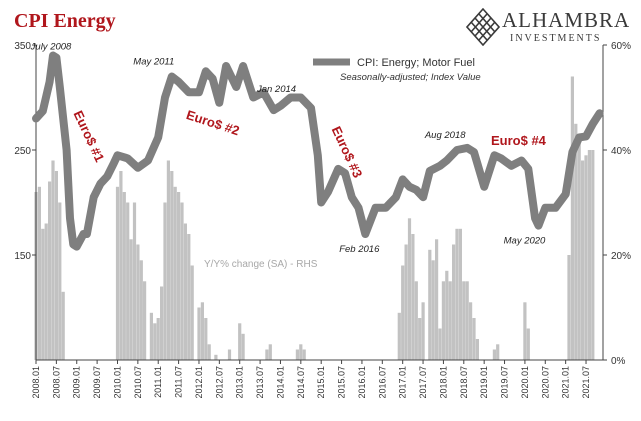 This screenshot has height=421, width=641. What do you see at coordinates (321, 382) in the screenshot?
I see `x-tick-label: 2015.01` at bounding box center [321, 382].